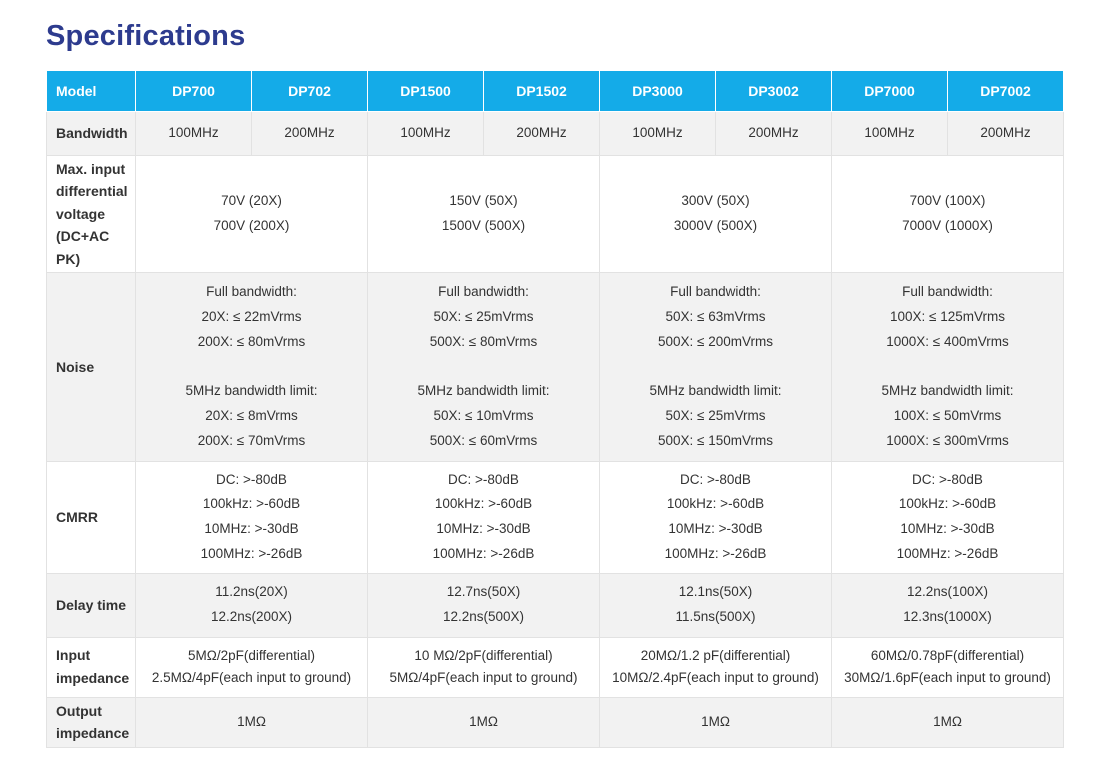 The width and height of the screenshot is (1100, 772). I want to click on row-label-bandwidth: Bandwidth, so click(91, 133).